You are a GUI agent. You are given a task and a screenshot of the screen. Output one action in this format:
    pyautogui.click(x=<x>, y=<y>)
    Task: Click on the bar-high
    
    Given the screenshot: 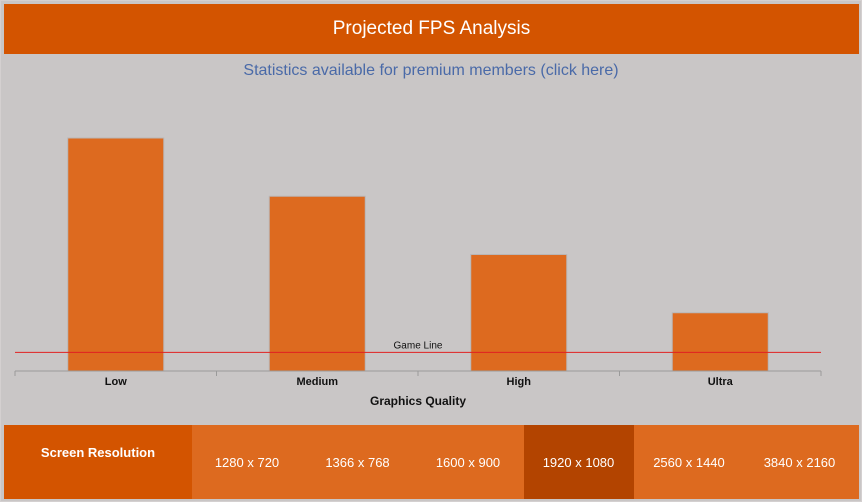 What is the action you would take?
    pyautogui.click(x=519, y=313)
    